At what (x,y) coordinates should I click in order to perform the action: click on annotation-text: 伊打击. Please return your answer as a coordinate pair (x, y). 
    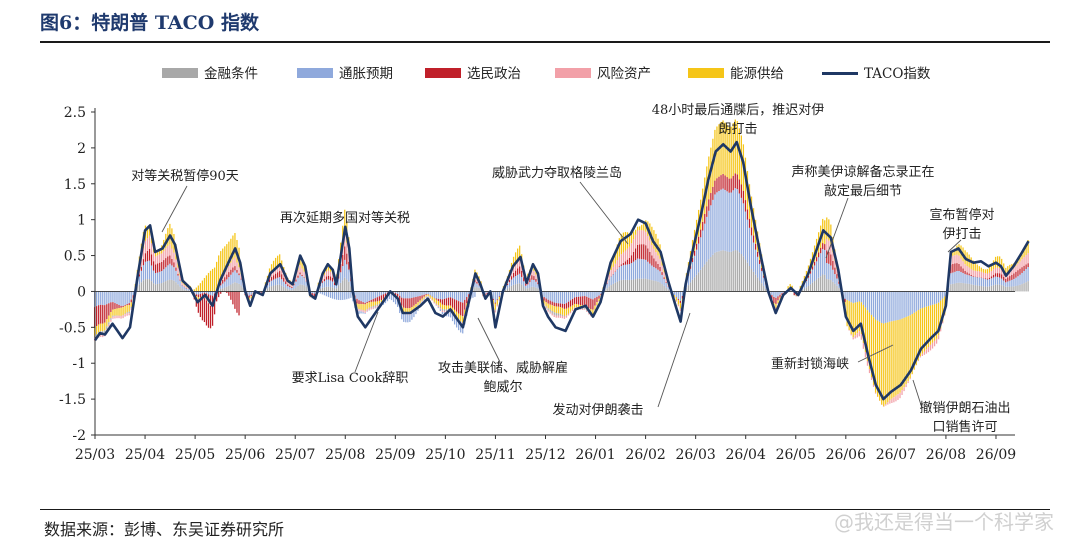
    Looking at the image, I should click on (961, 234).